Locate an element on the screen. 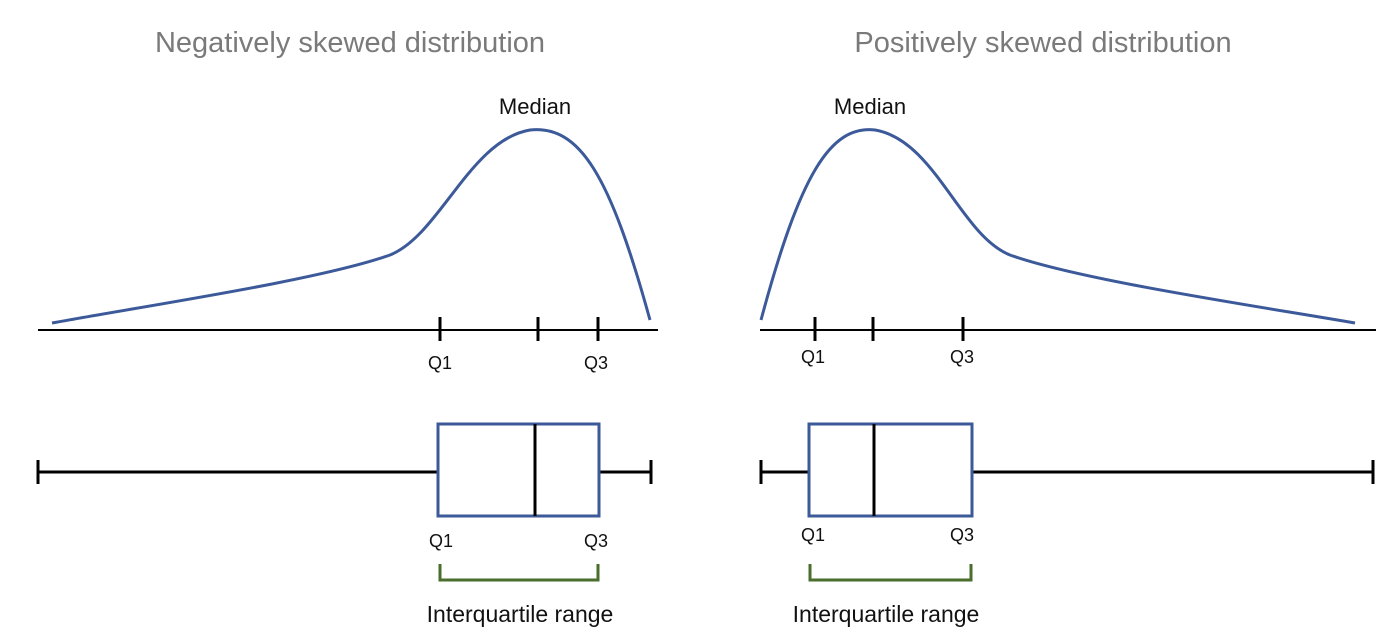  positive-box-q3-label: Q3 is located at coordinates (962, 535).